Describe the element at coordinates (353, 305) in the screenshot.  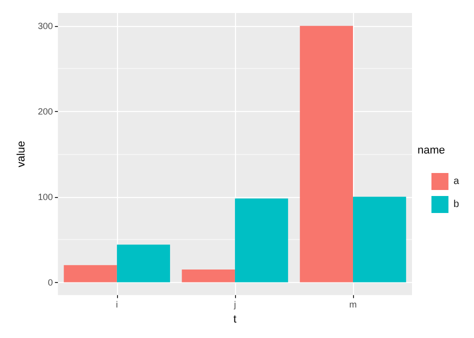
I see `x-tick-label: m` at that location.